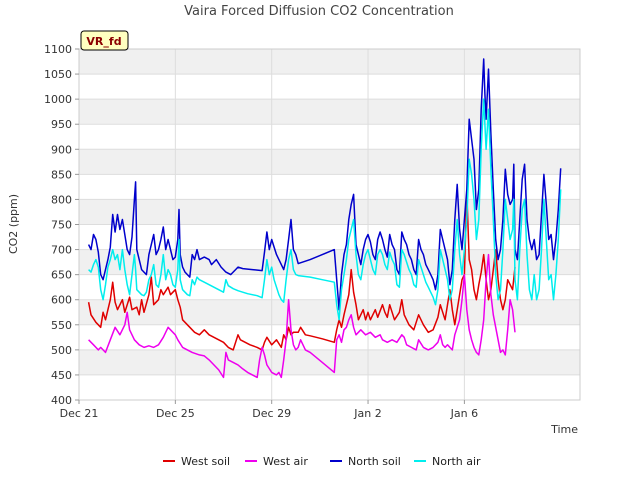 The image size is (640, 480). I want to click on site-badge-label: VR_fd, so click(103, 41).